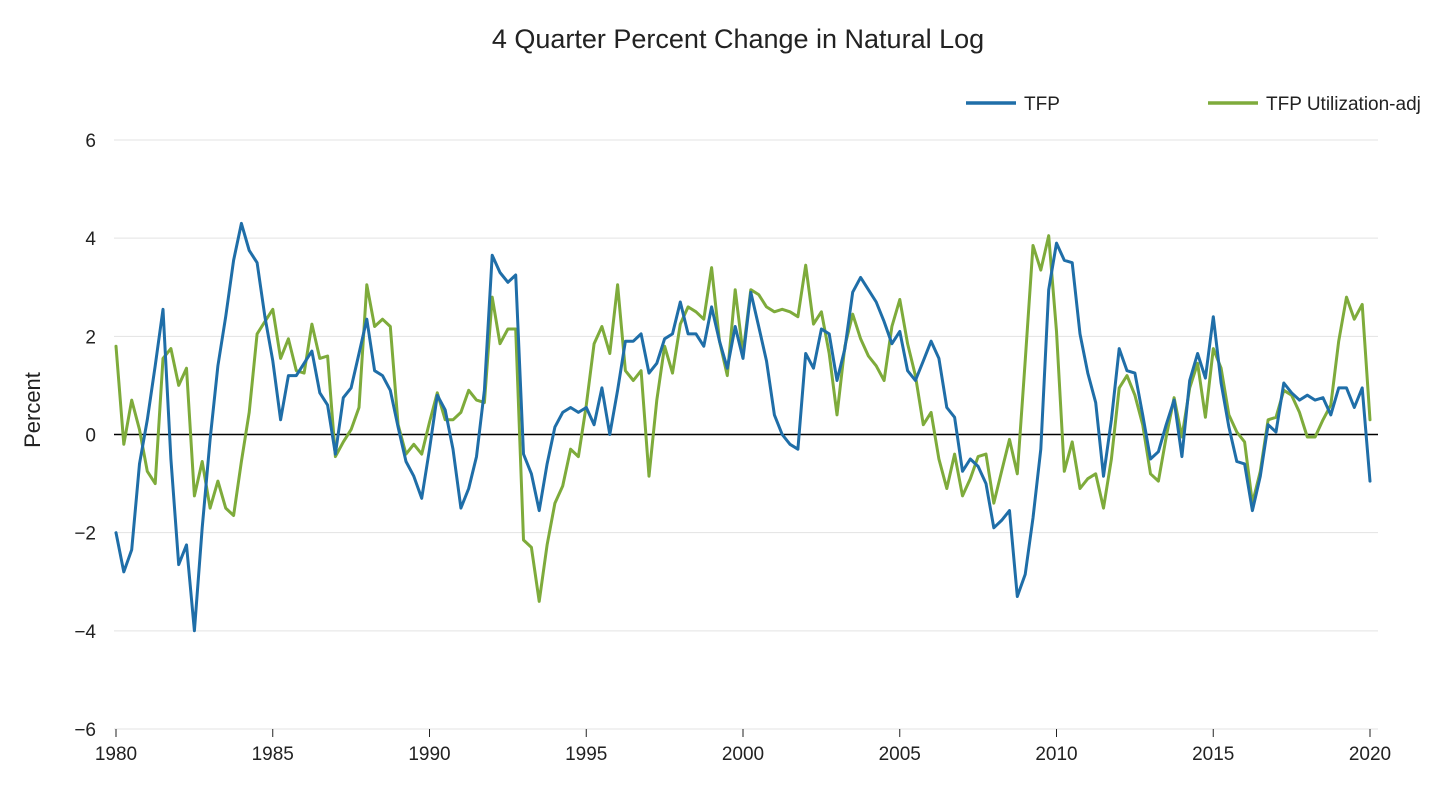  Describe the element at coordinates (743, 754) in the screenshot. I see `x-tick-label: 2000` at that location.